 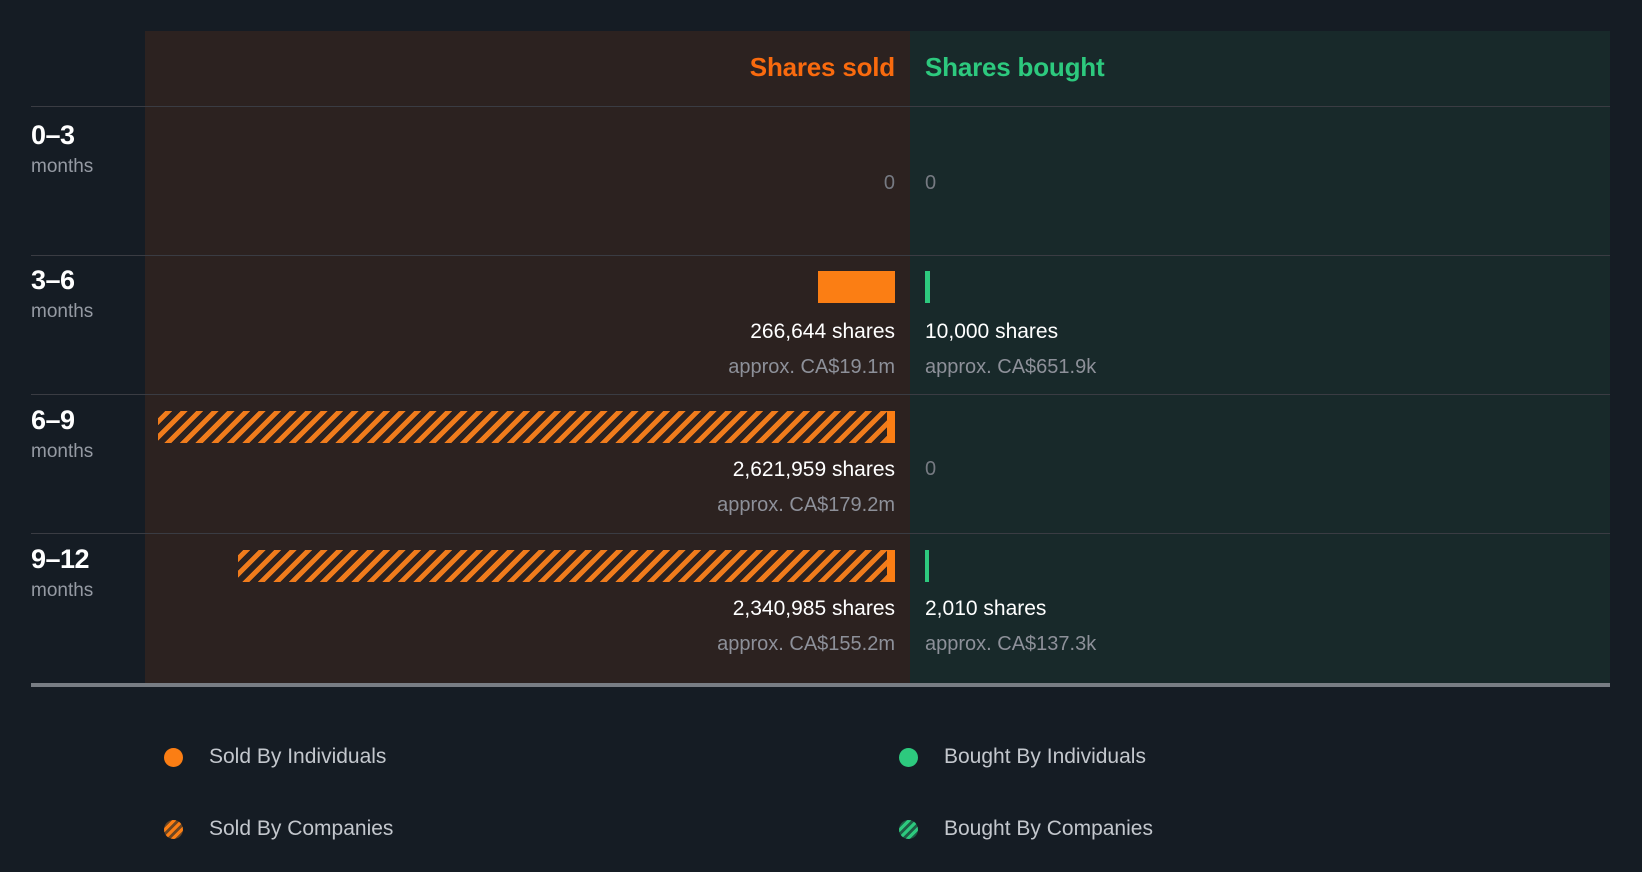 I want to click on legend-item-sold-companies: Sold By Companies, so click(x=278, y=829).